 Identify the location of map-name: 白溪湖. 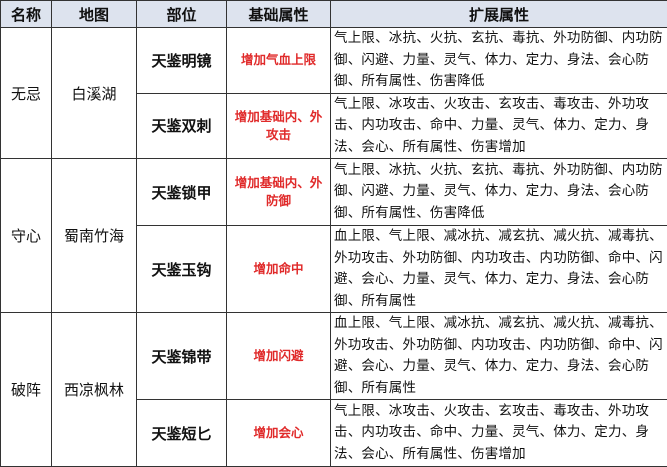
(94, 93).